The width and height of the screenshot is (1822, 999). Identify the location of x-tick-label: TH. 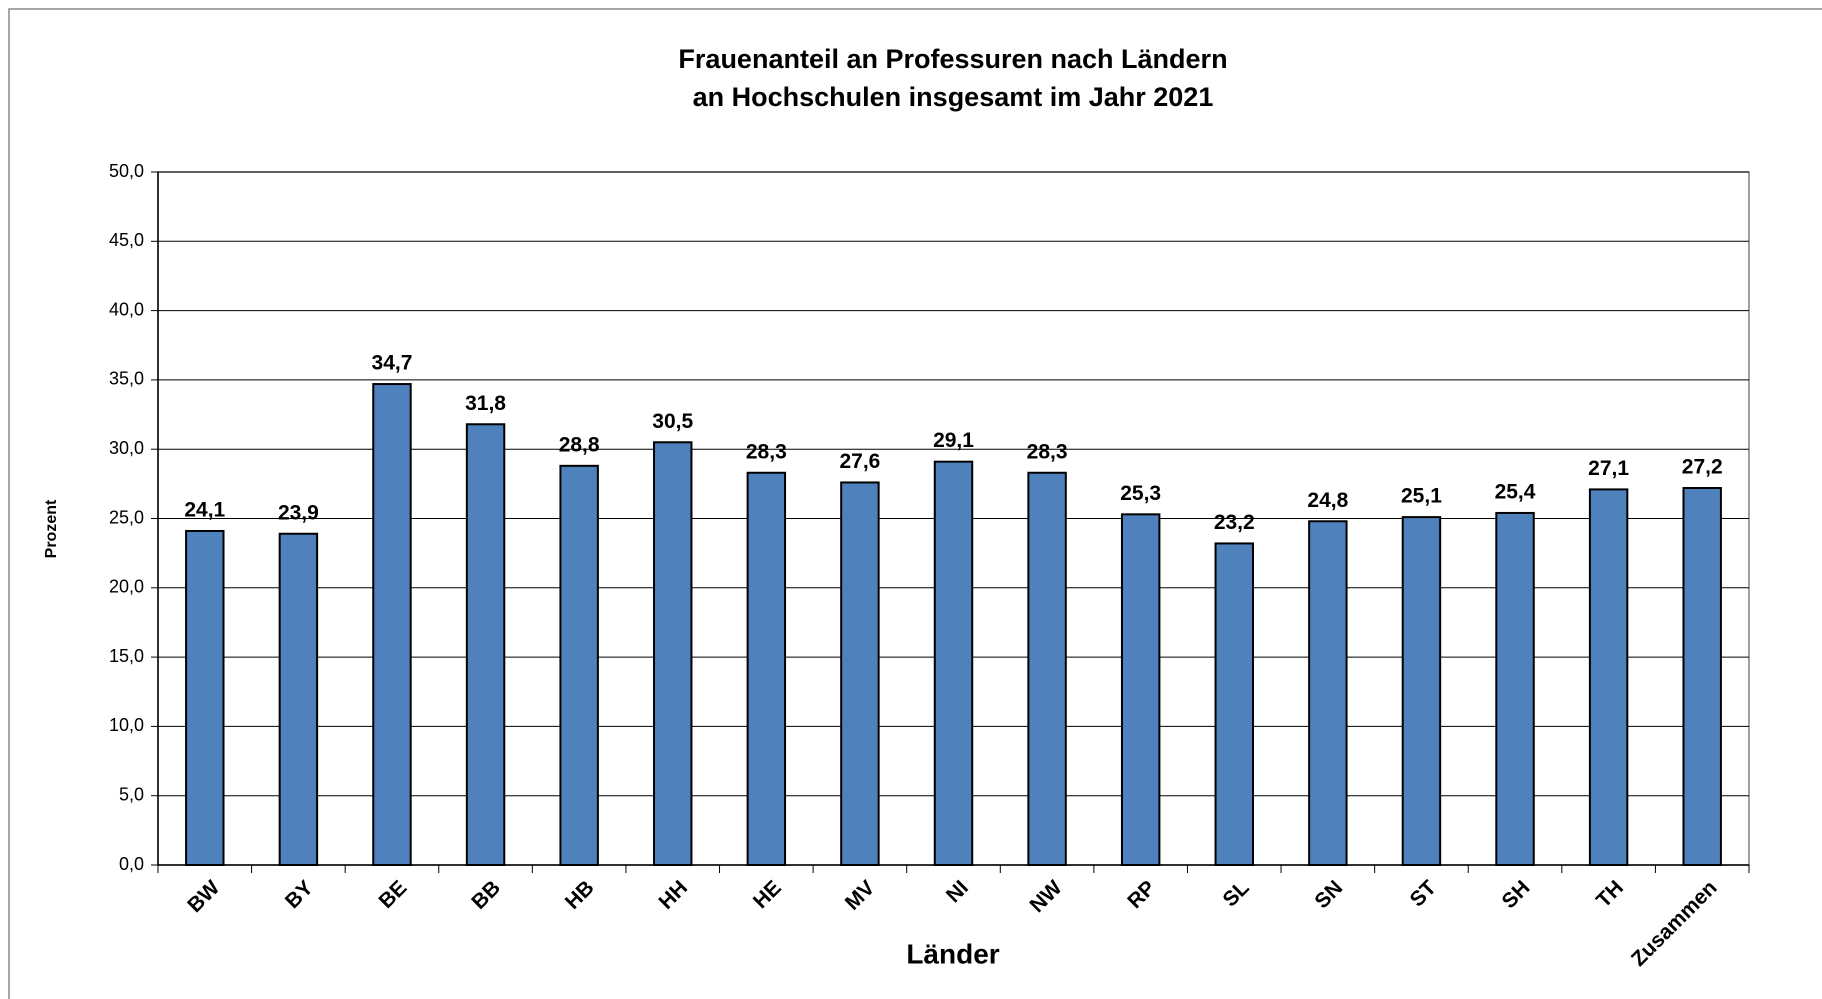
(1610, 894).